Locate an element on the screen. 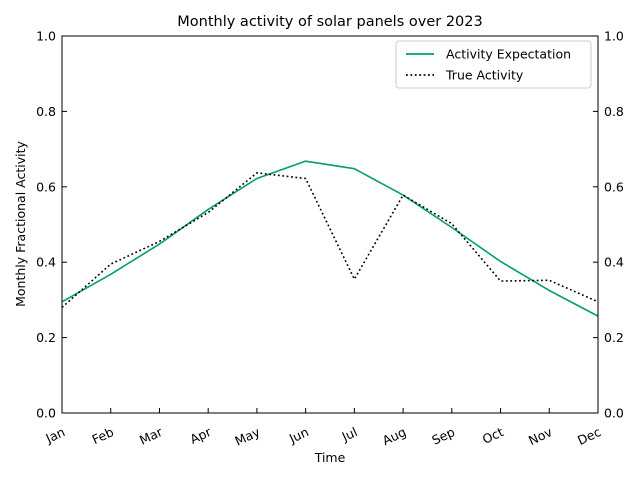 This screenshot has height=480, width=640. x-axis-label: Time is located at coordinates (330, 457).